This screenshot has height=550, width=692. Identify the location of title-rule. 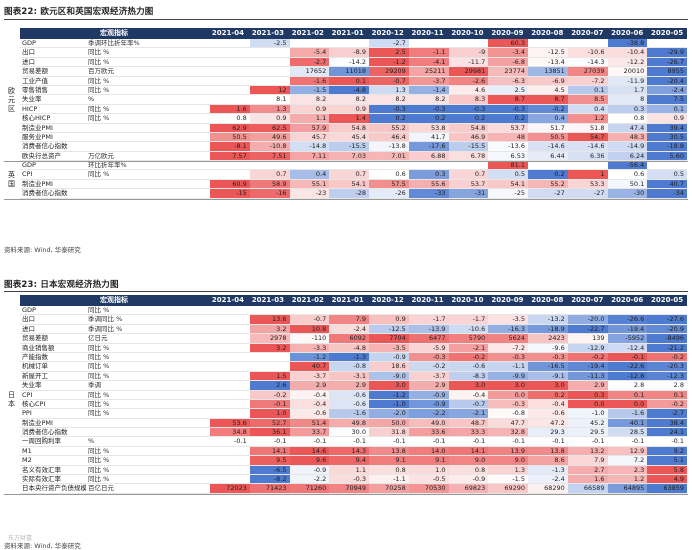
(346, 291).